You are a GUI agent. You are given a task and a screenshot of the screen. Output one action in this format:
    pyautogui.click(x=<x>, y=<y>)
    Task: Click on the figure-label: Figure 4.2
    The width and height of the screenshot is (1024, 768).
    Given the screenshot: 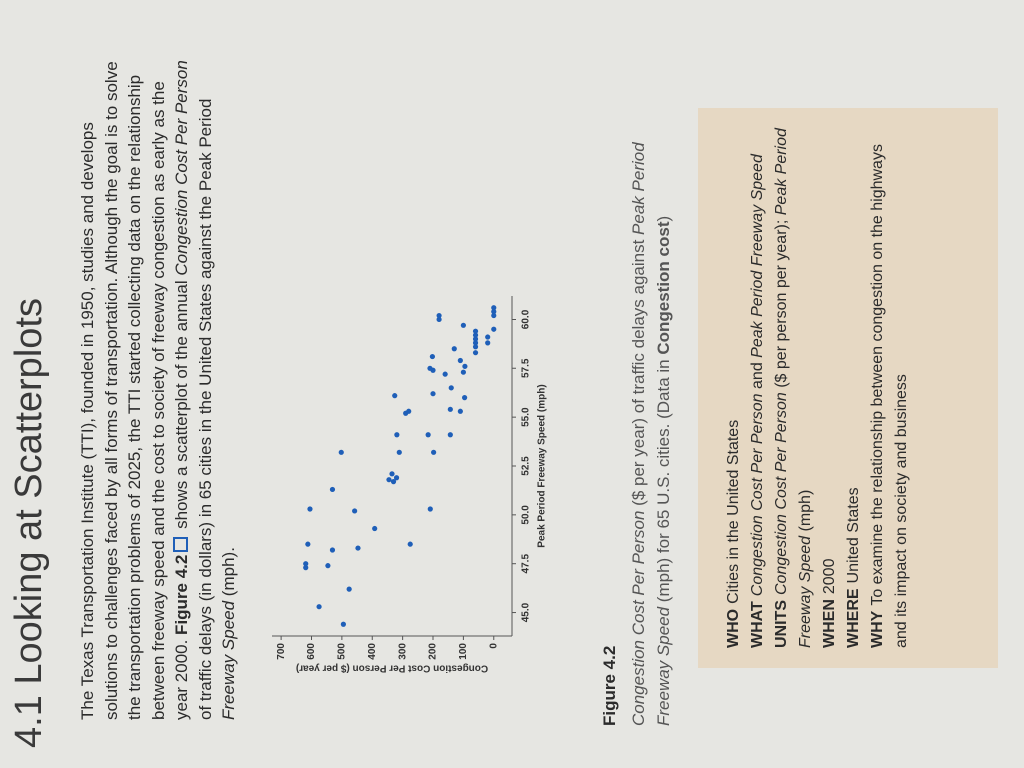 What is the action you would take?
    pyautogui.click(x=609, y=685)
    